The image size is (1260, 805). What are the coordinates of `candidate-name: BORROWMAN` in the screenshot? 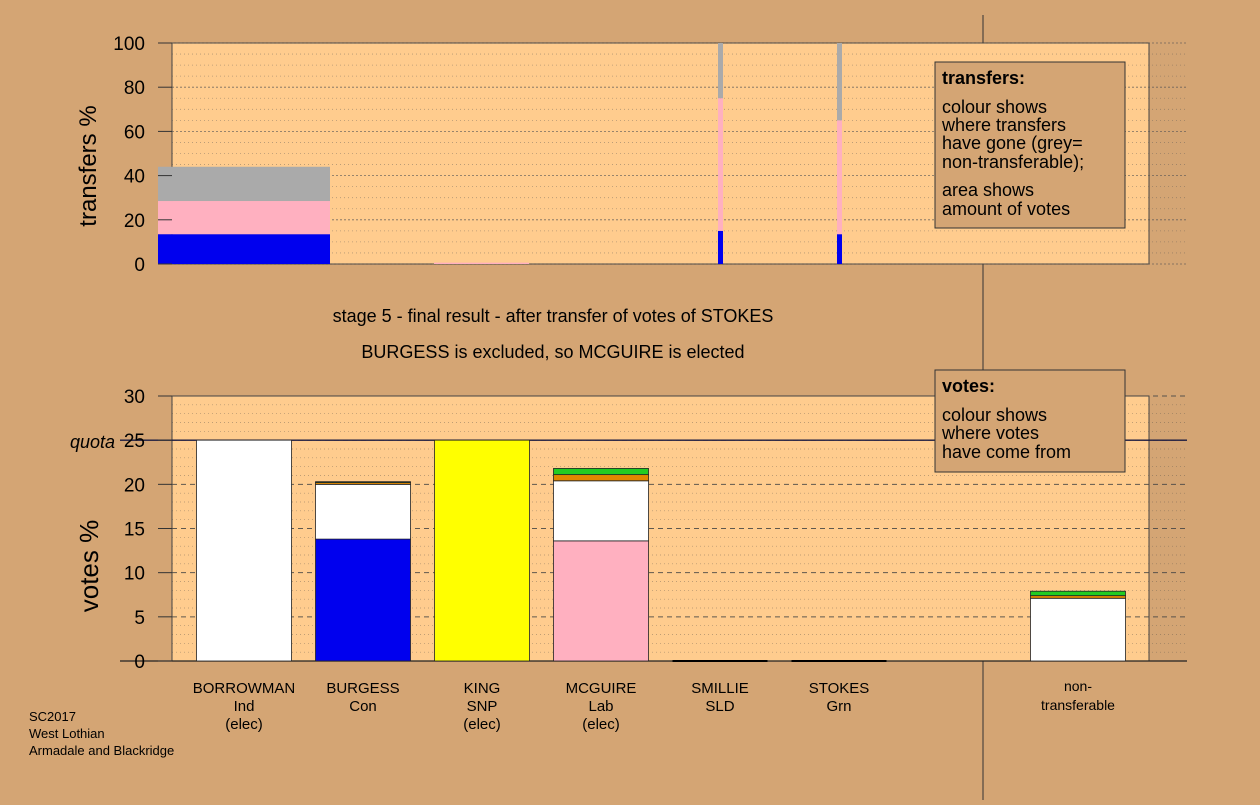 It's located at (244, 688).